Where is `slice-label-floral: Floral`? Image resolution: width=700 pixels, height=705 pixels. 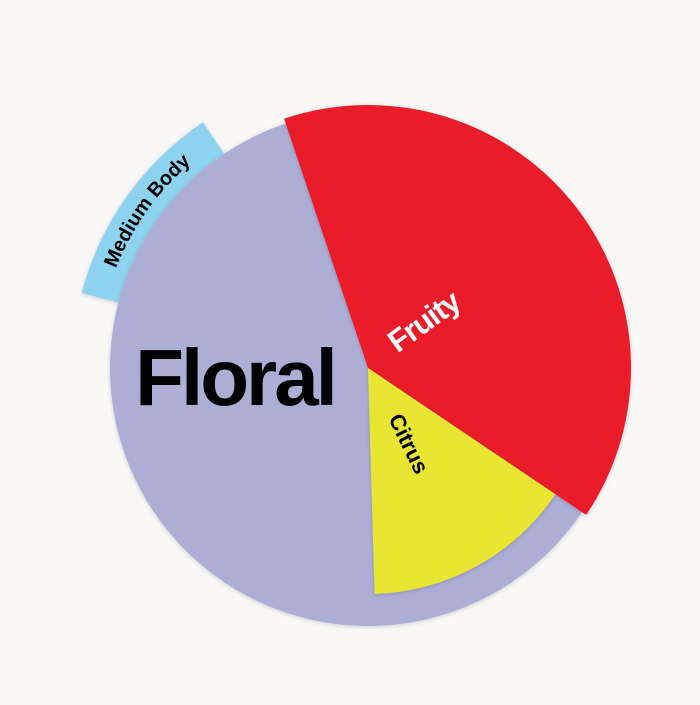
slice-label-floral: Floral is located at coordinates (235, 377).